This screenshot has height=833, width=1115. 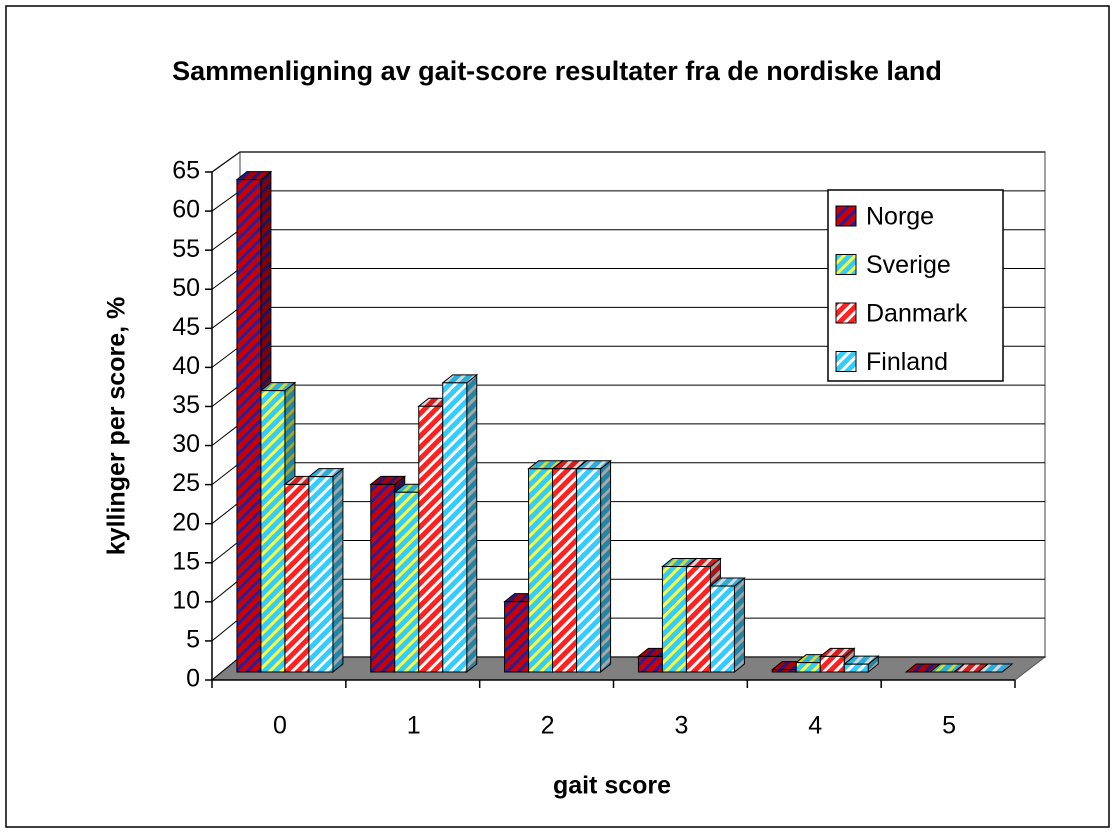 What do you see at coordinates (186, 171) in the screenshot?
I see `y-tick-label: 65` at bounding box center [186, 171].